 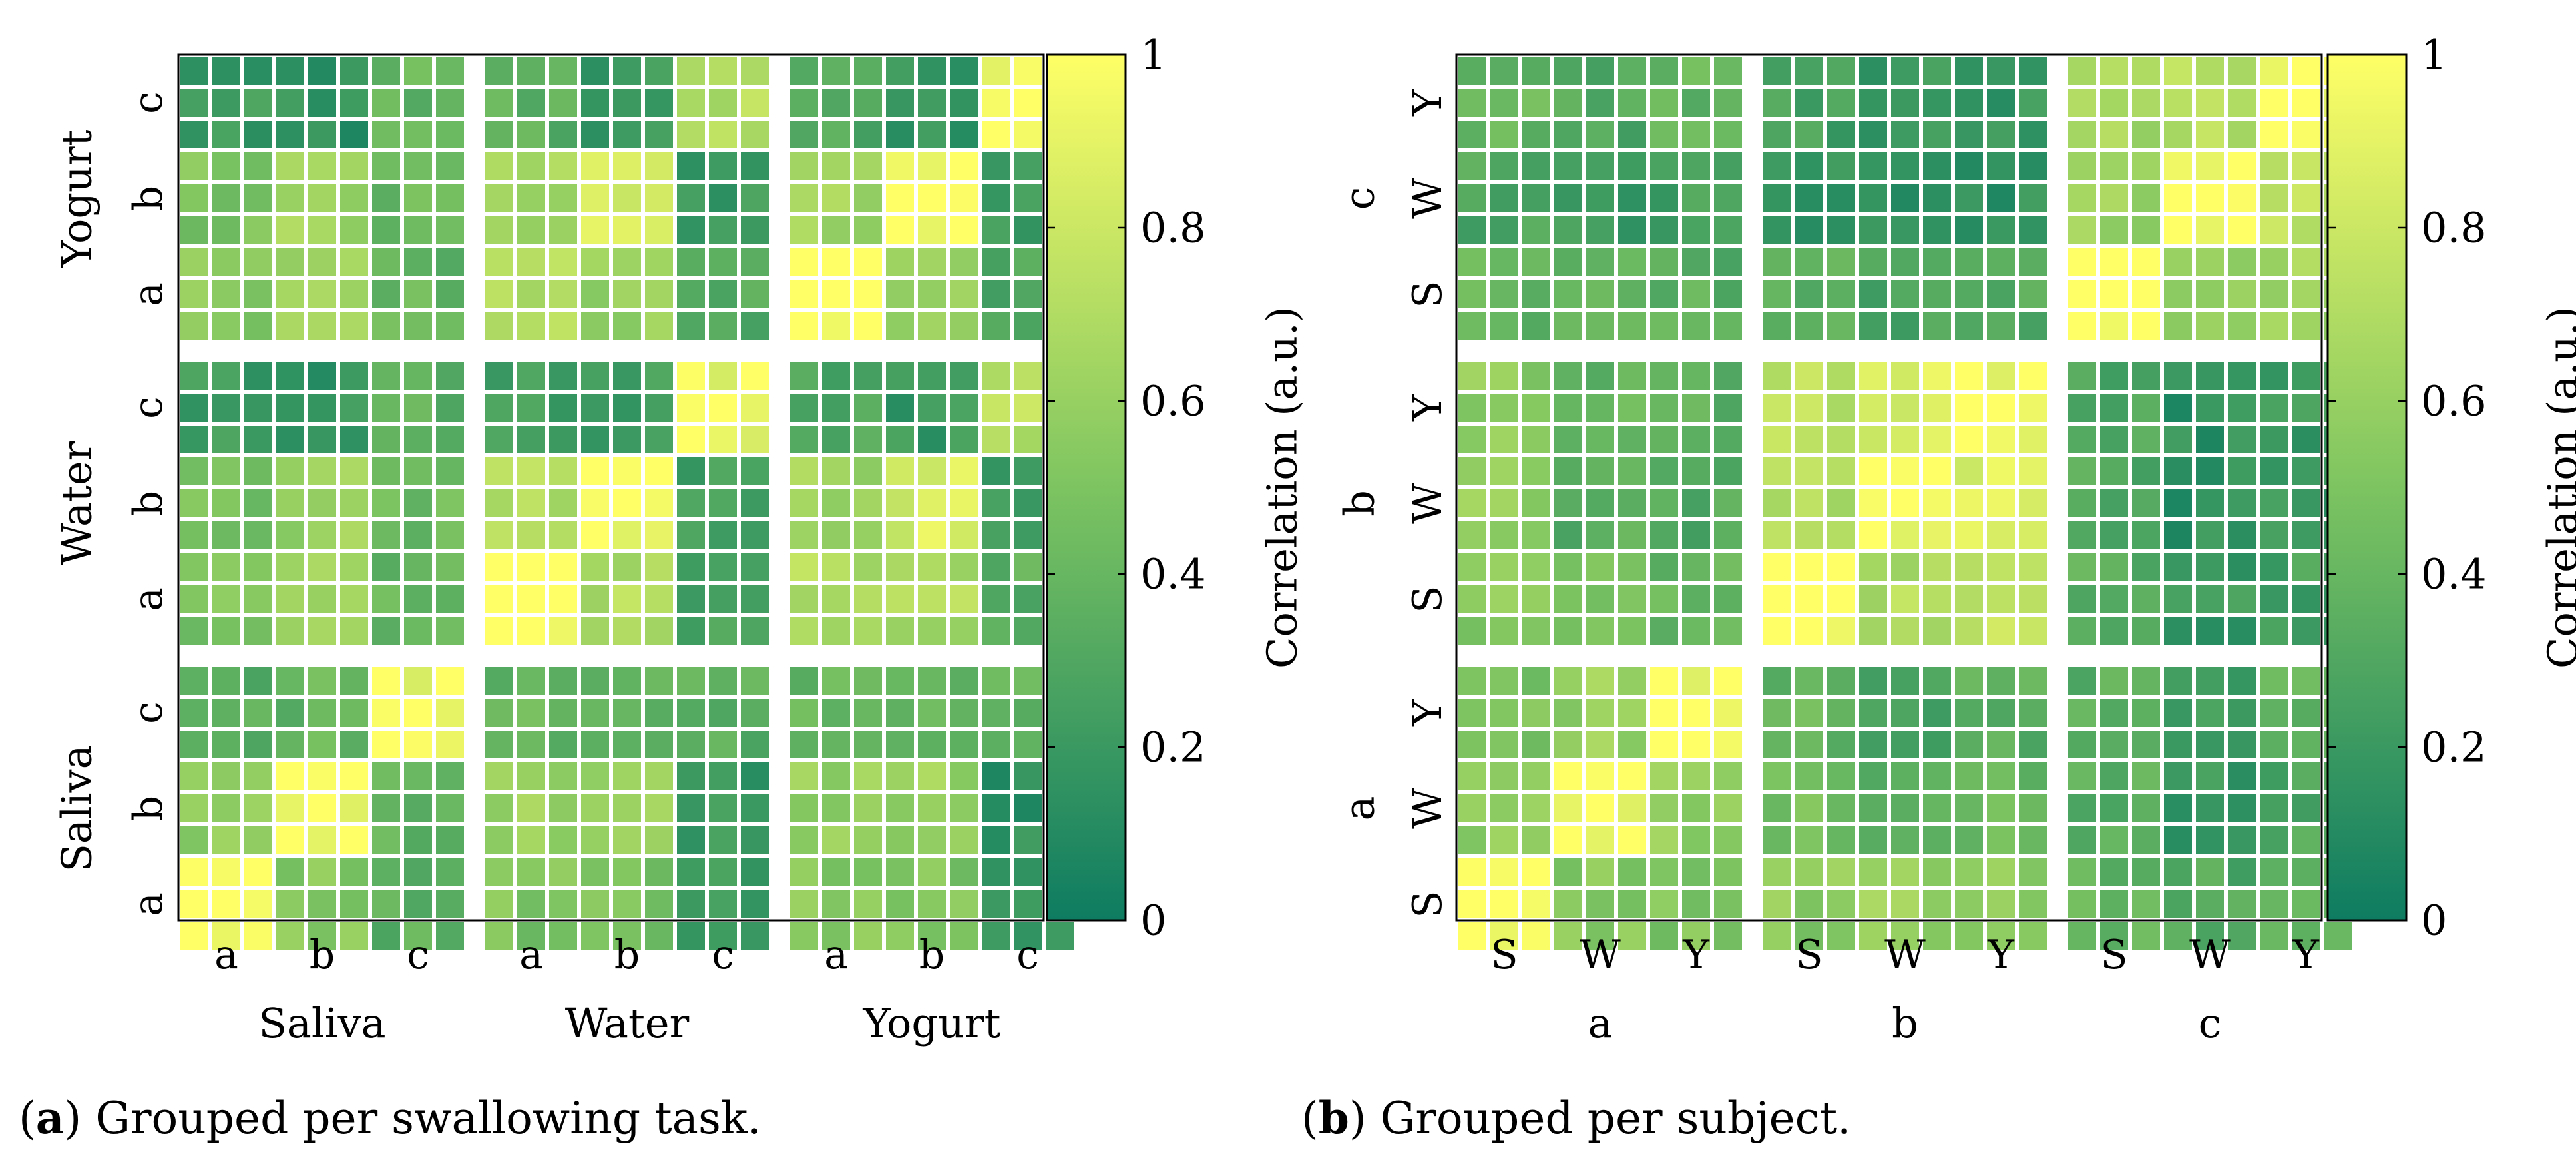 What do you see at coordinates (1282, 487) in the screenshot?
I see `colorbar-label: Correlation (a.u.)` at bounding box center [1282, 487].